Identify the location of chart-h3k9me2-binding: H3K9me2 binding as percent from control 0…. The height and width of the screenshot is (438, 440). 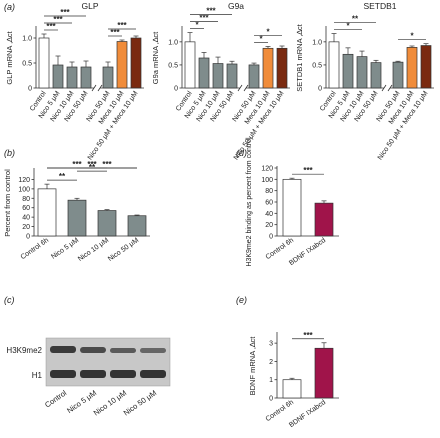
(292, 202).